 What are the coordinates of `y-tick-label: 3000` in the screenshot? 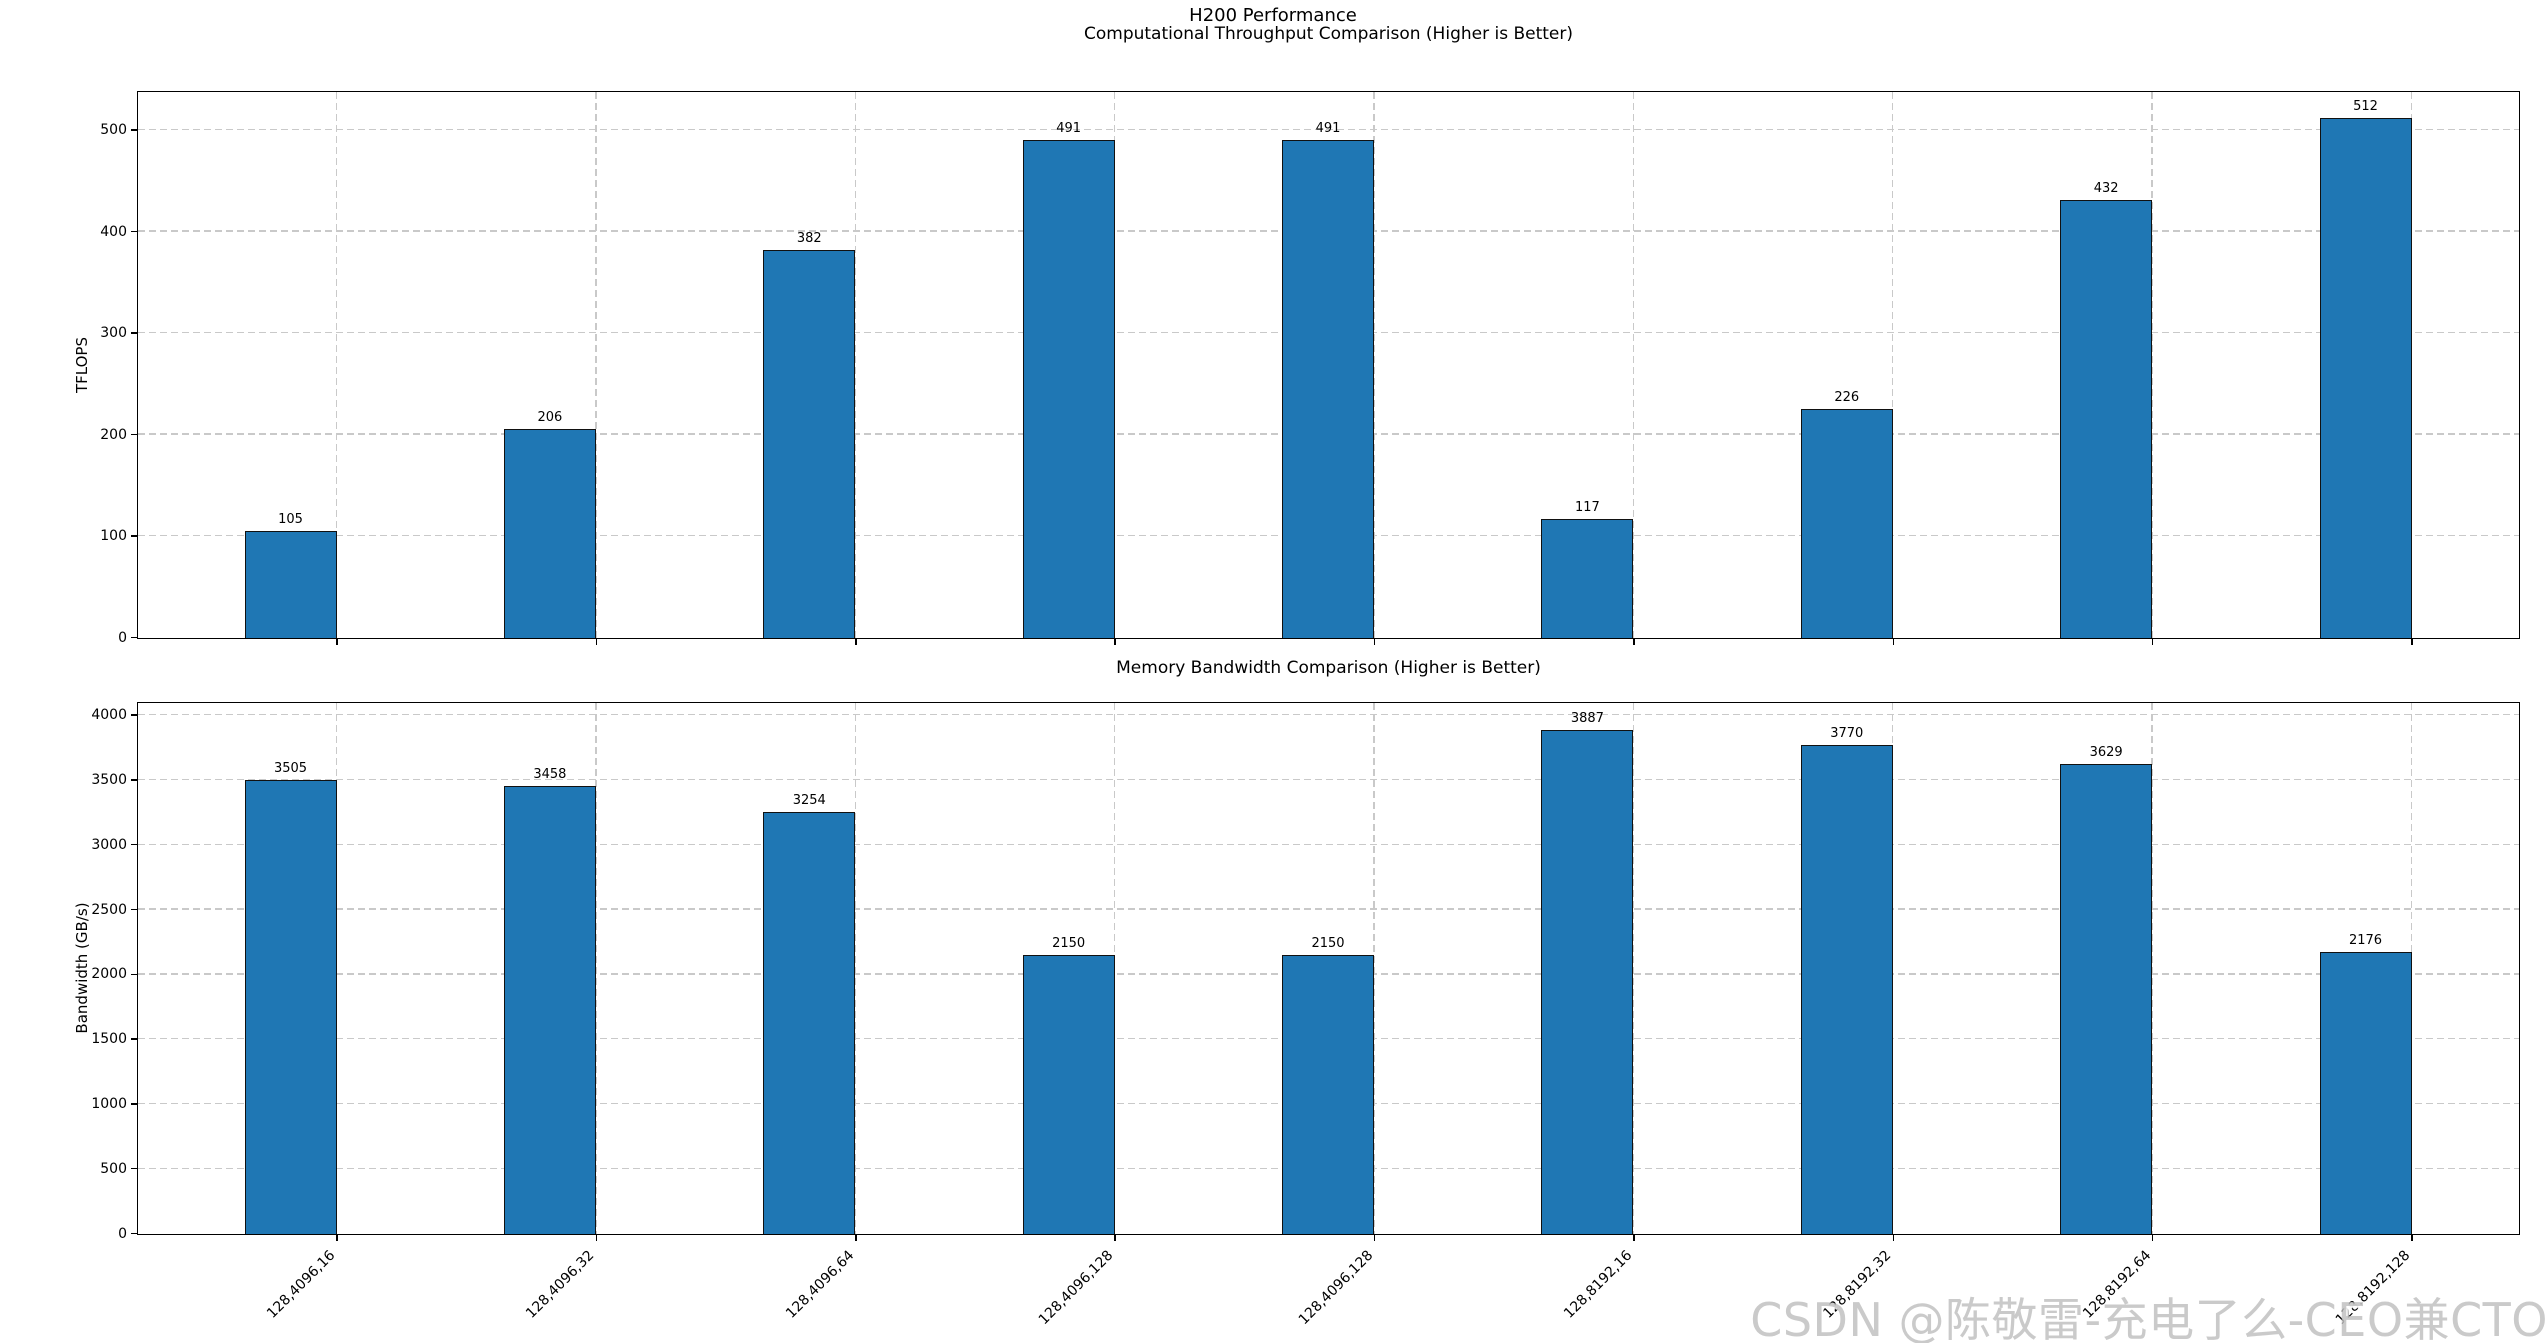 It's located at (109, 844).